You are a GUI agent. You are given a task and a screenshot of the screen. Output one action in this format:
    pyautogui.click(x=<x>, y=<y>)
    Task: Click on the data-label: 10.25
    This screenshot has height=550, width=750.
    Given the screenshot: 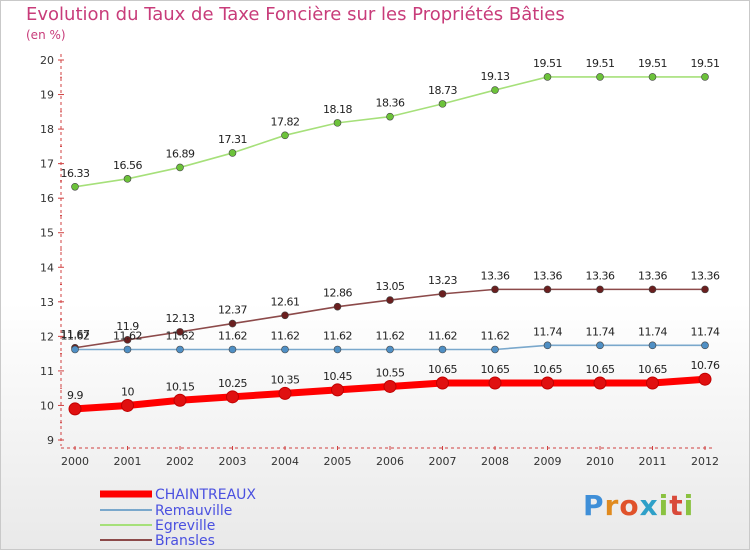 What is the action you would take?
    pyautogui.click(x=232, y=383)
    